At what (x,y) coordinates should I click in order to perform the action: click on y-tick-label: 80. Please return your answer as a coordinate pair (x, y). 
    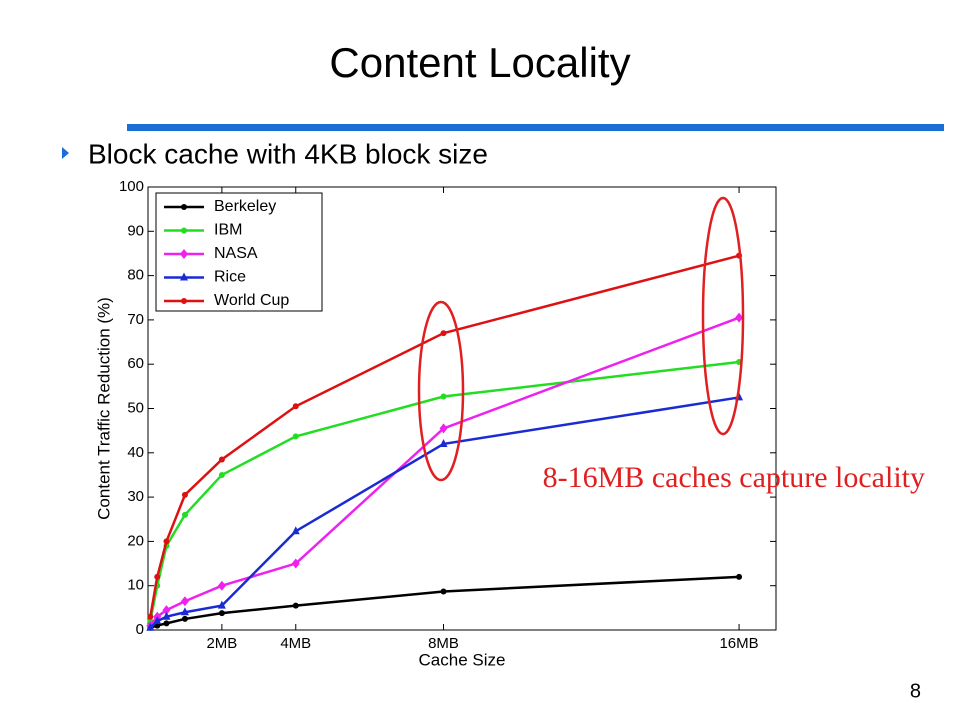
    Looking at the image, I should click on (135, 275).